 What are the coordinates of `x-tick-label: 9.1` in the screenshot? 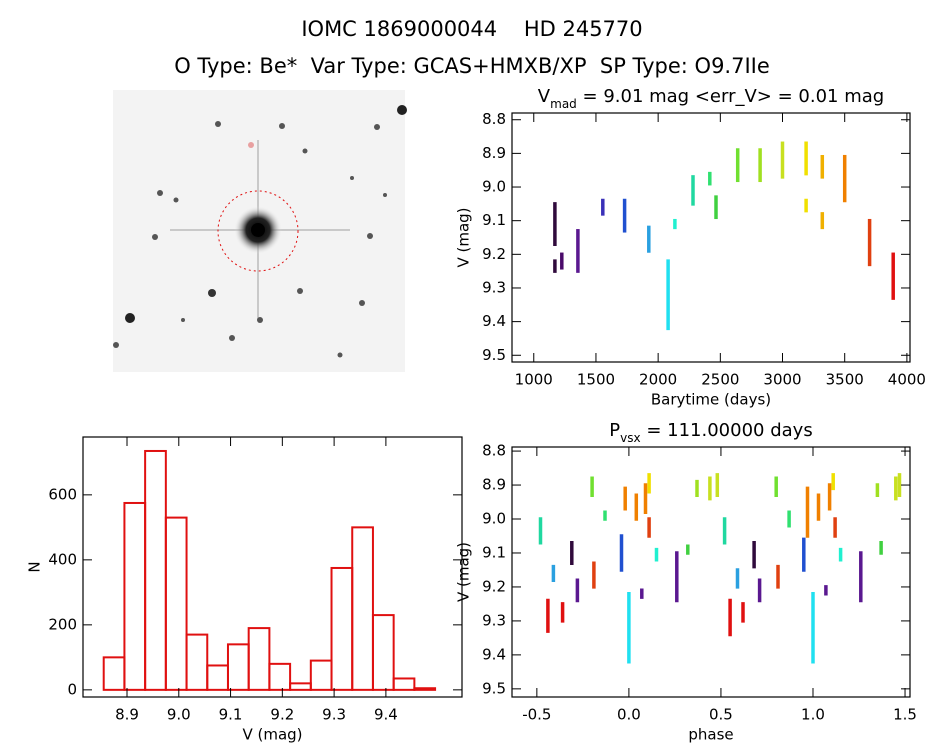 It's located at (231, 715).